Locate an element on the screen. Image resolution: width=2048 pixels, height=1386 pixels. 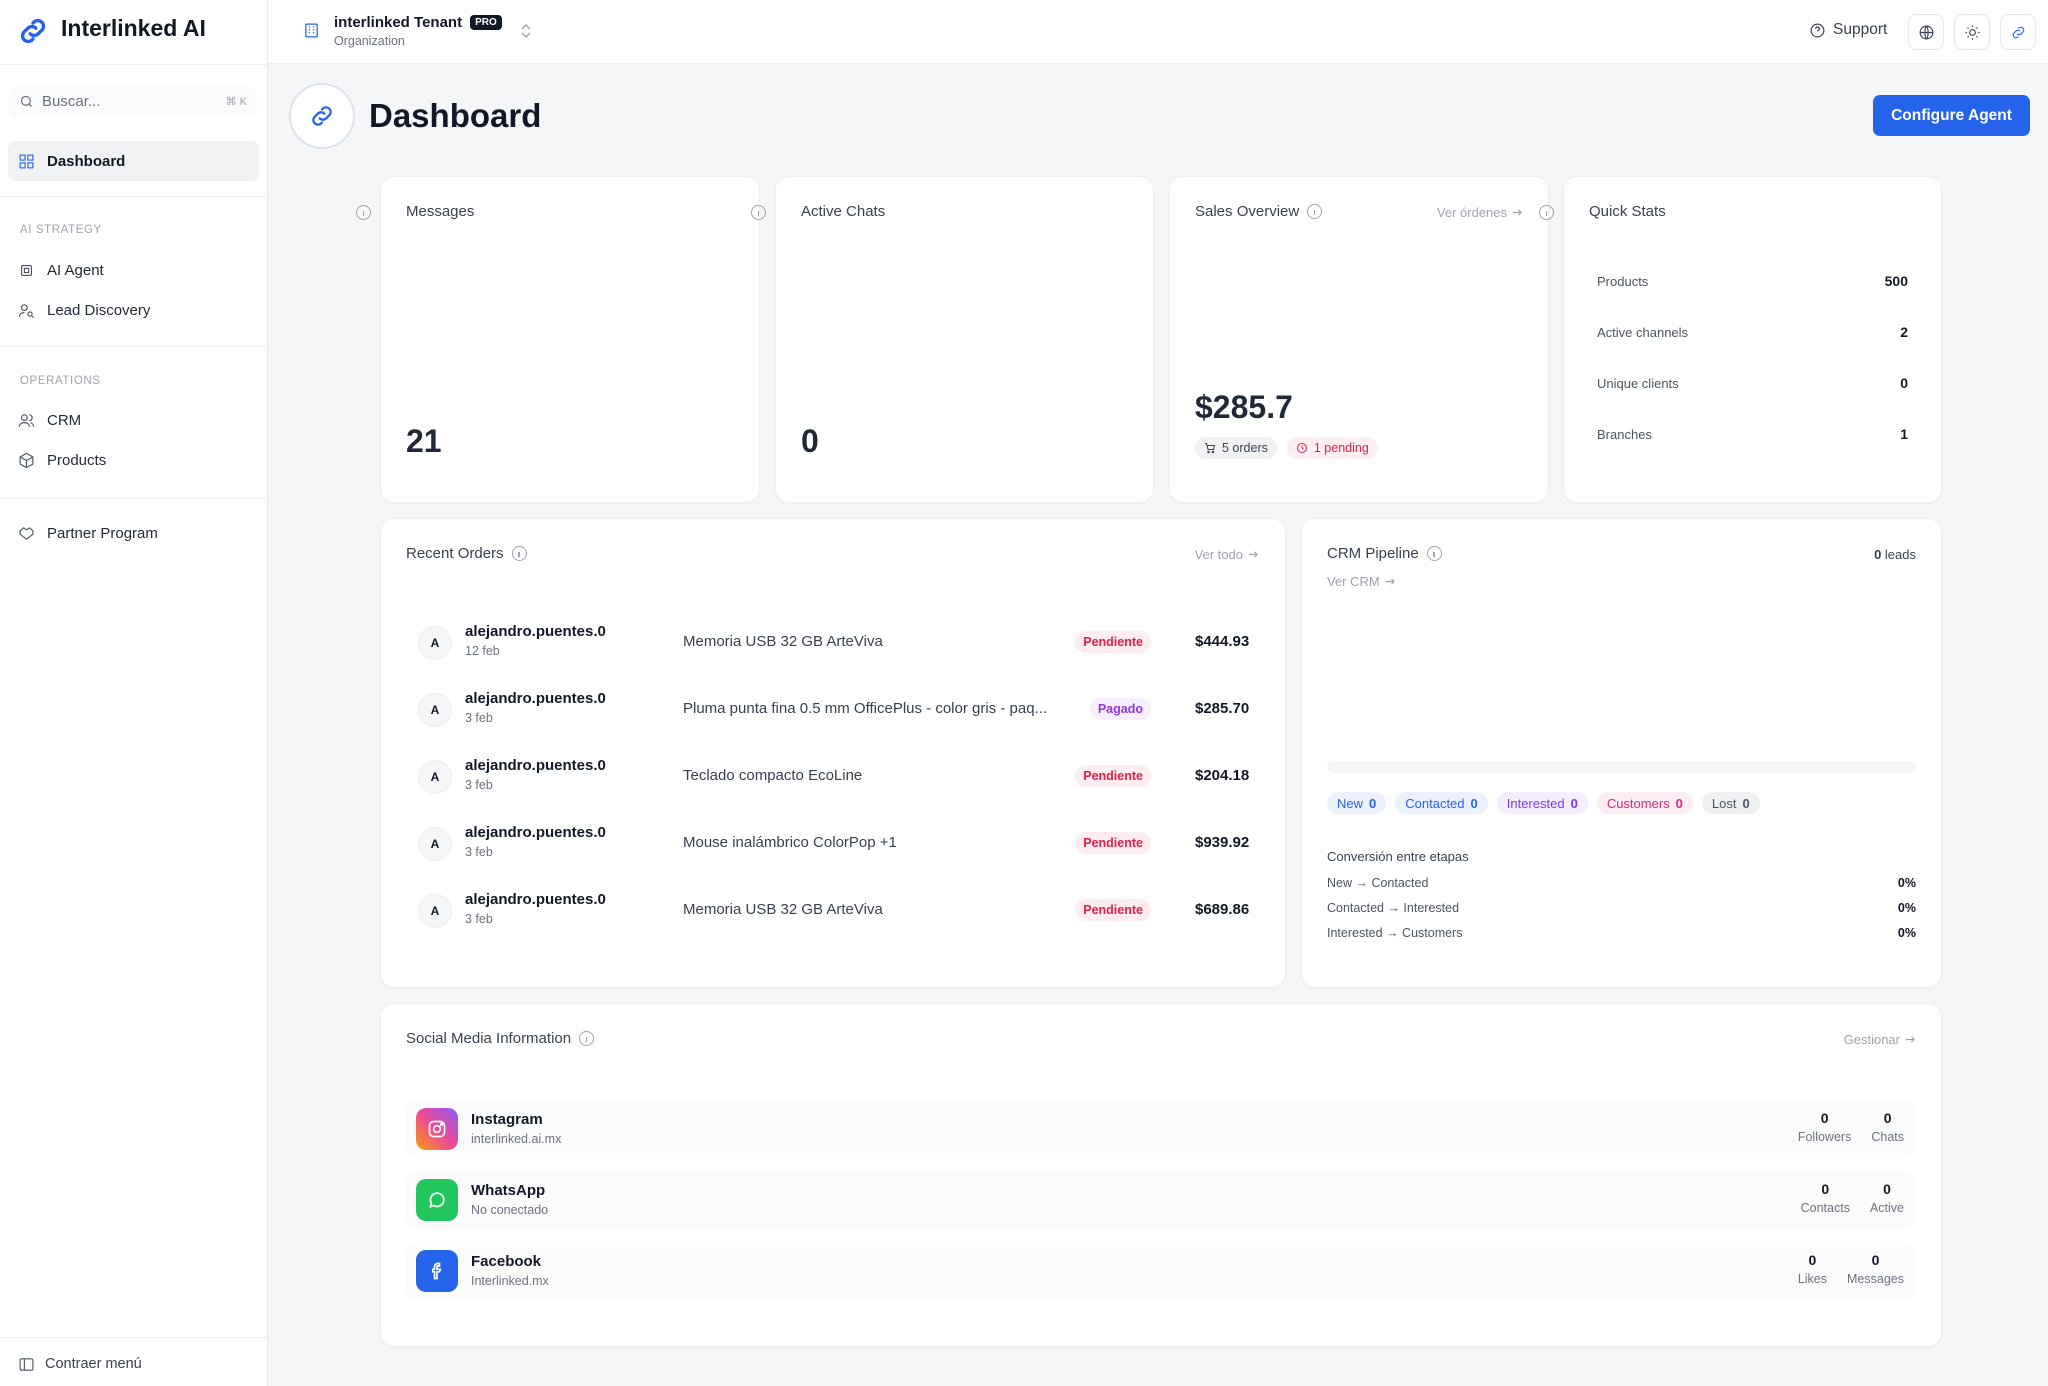
card-title: Active Chats is located at coordinates (843, 211).